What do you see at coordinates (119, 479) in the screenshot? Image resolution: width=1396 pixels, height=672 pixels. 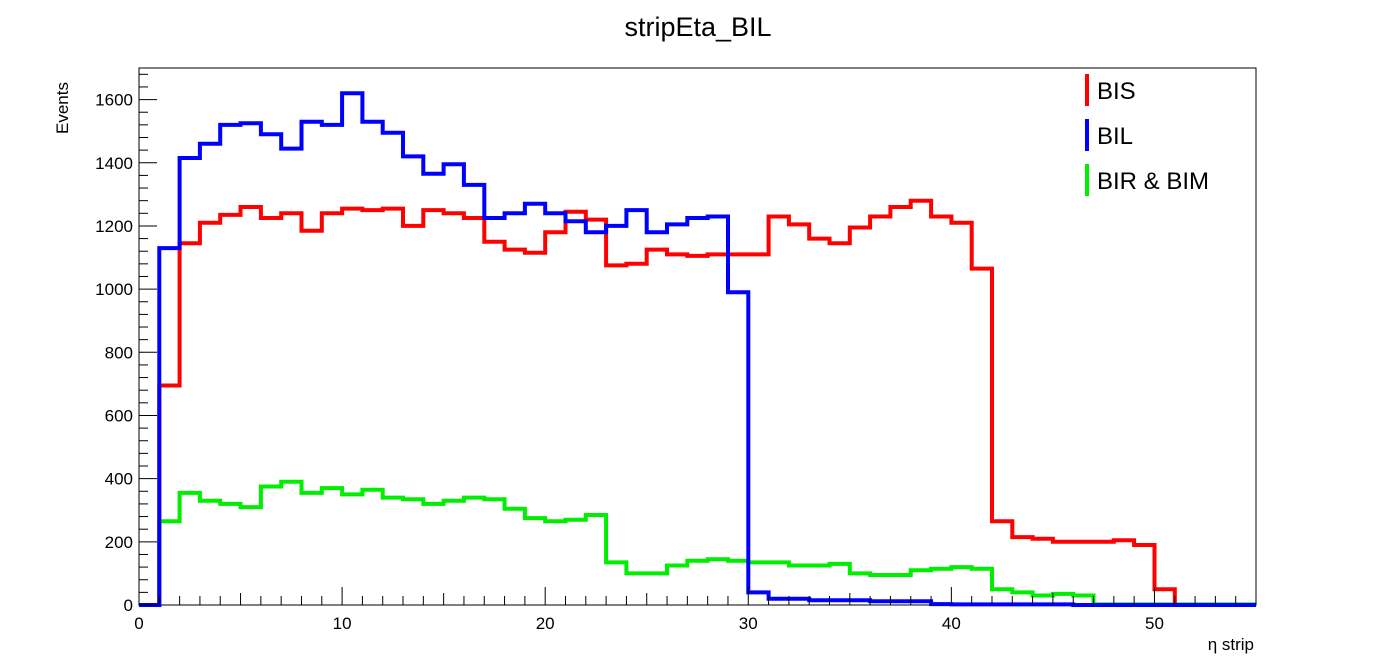 I see `y-tick-label: 400` at bounding box center [119, 479].